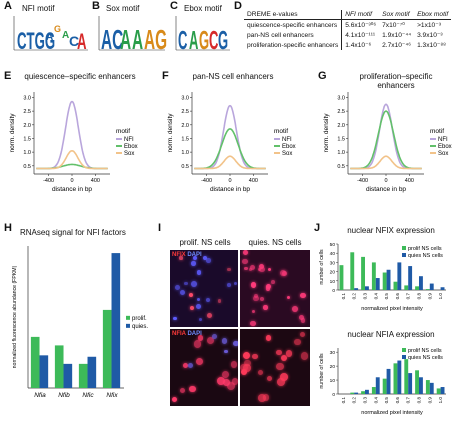 The width and height of the screenshot is (474, 427). What do you see at coordinates (80, 76) in the screenshot?
I see `panel-e-title: quiescence–specific enhancers` at bounding box center [80, 76].